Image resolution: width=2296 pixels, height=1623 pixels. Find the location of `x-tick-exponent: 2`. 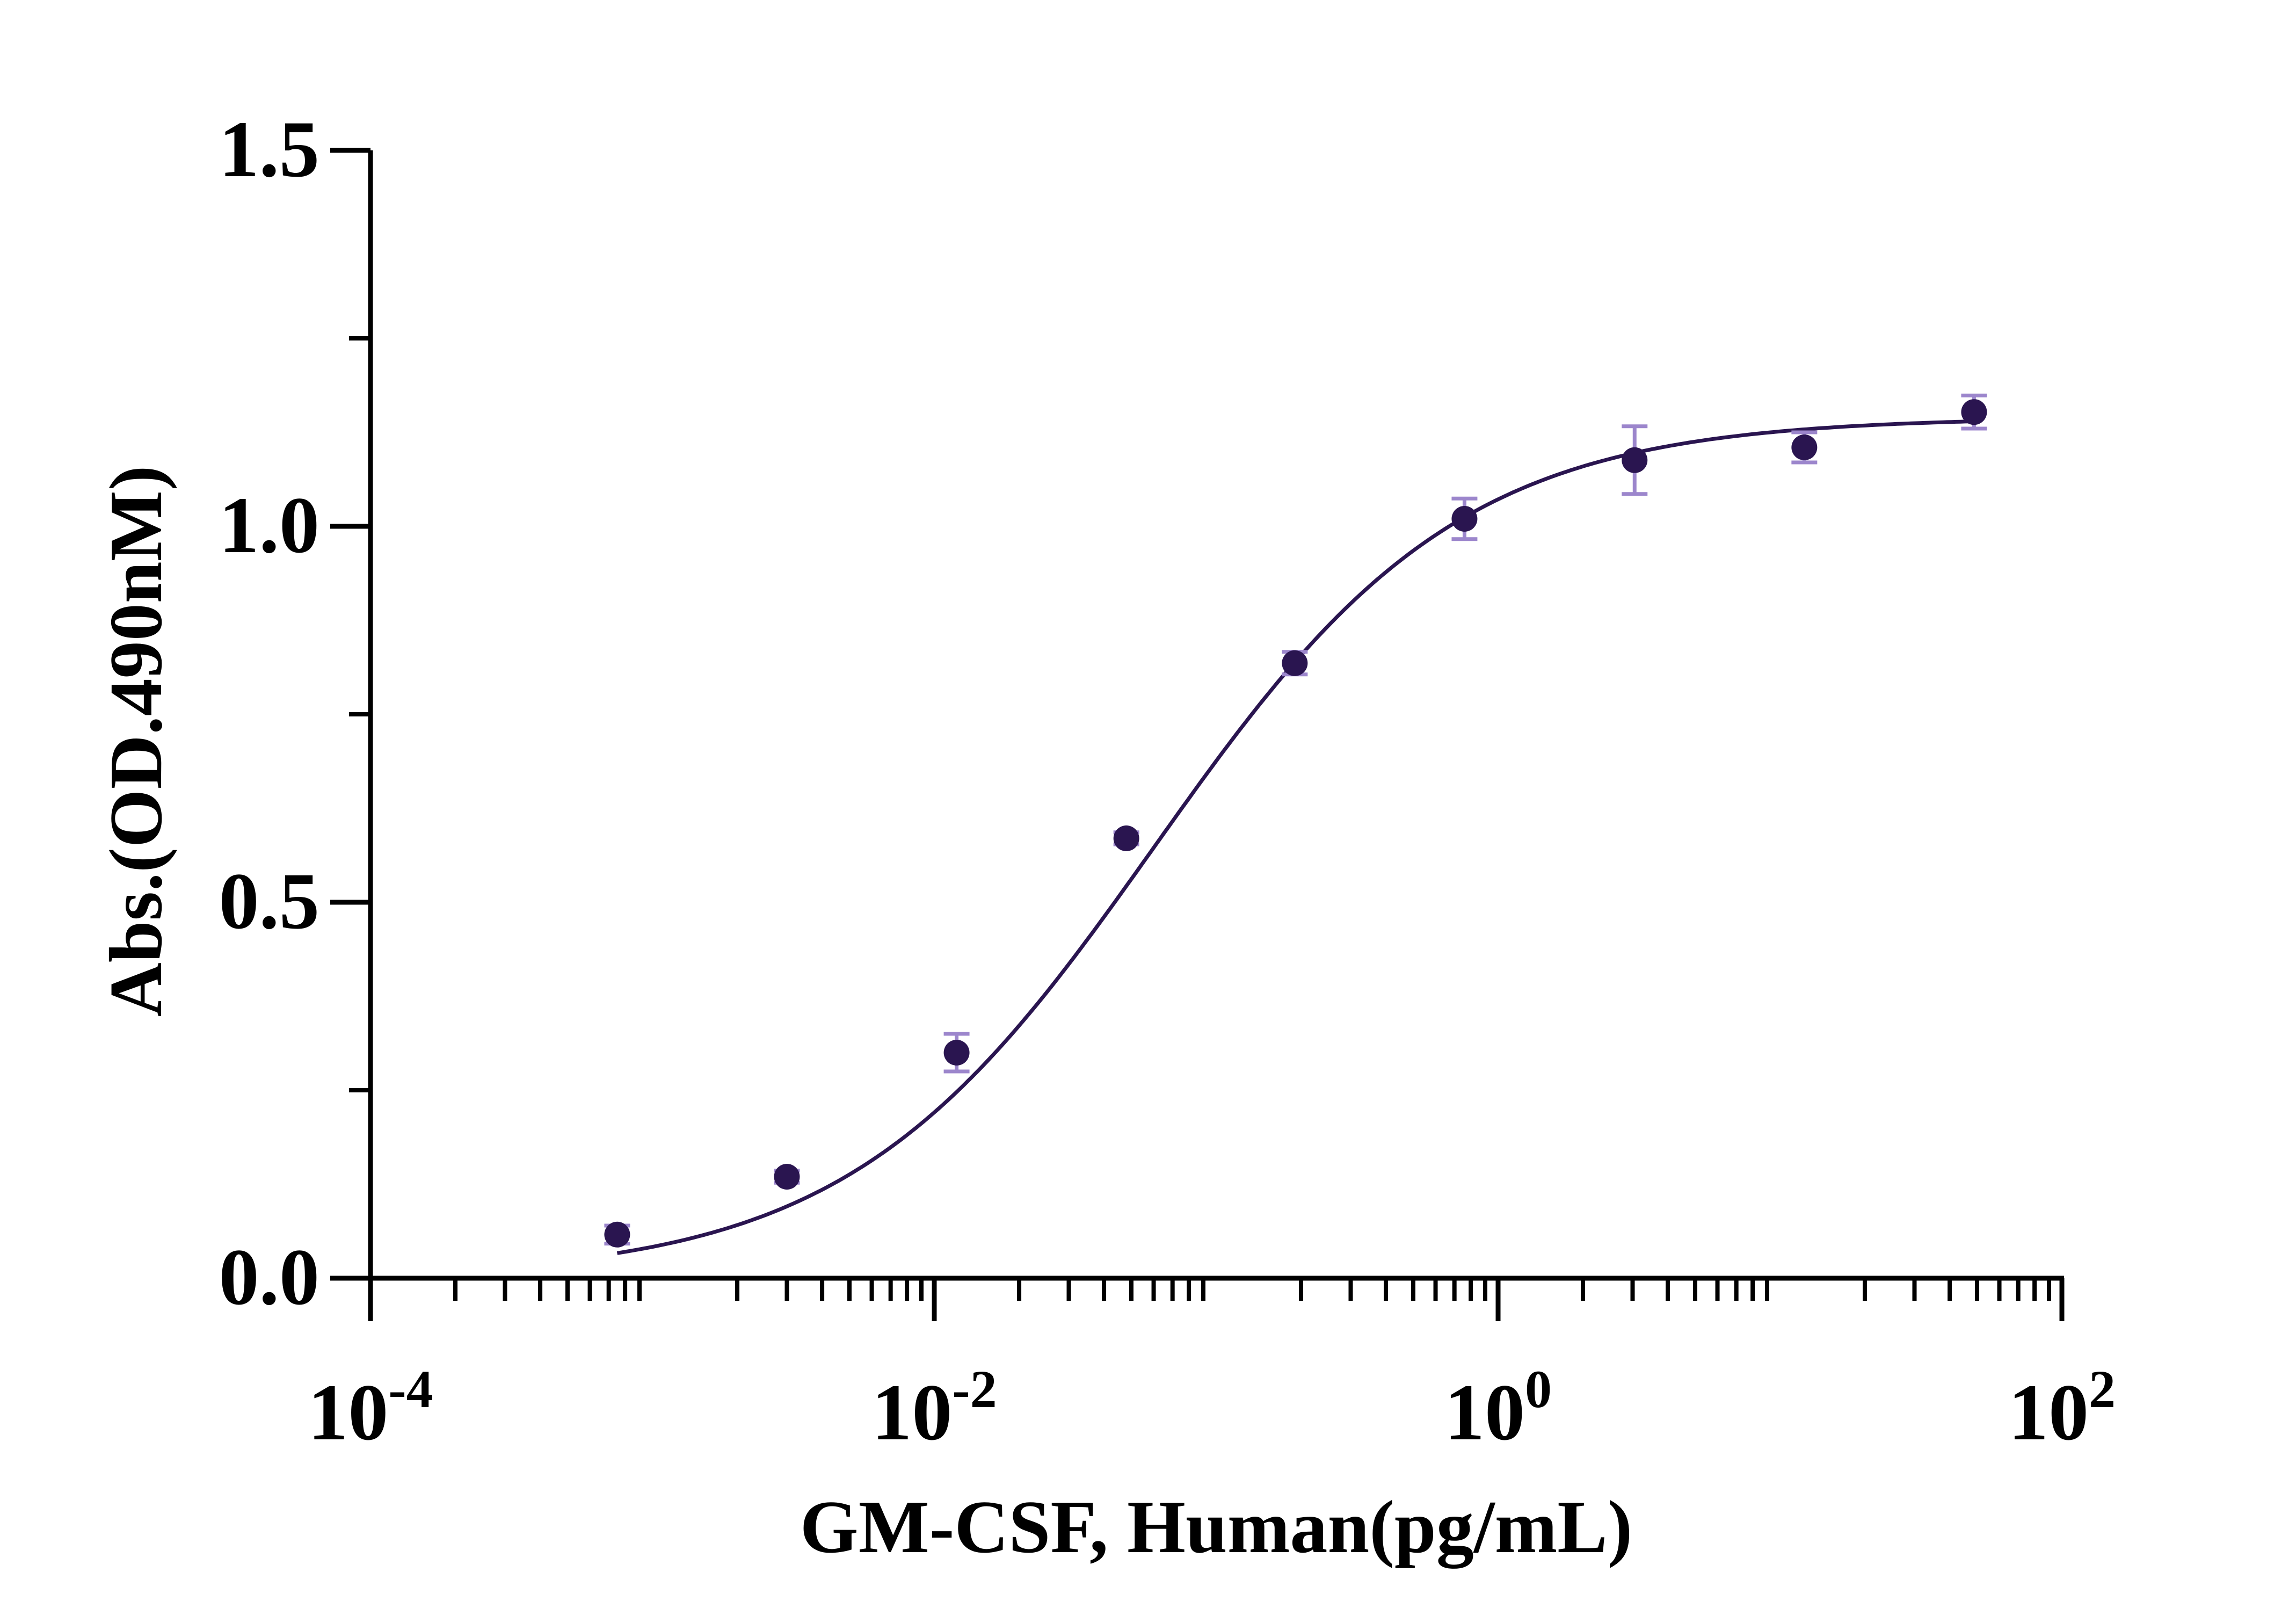

x-tick-exponent: 2 is located at coordinates (2102, 1389).